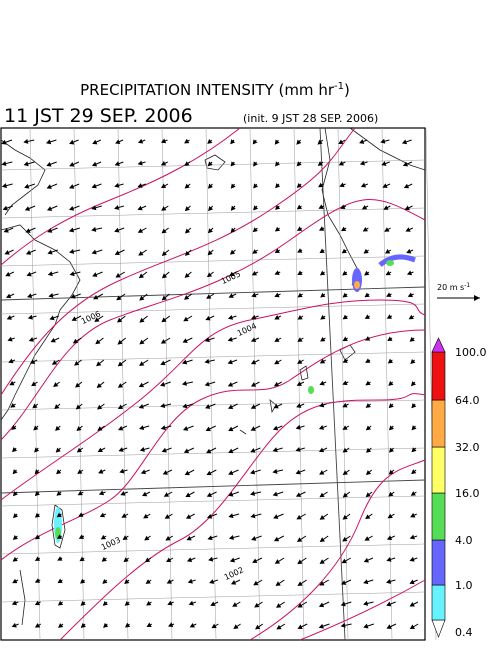 The height and width of the screenshot is (650, 500). What do you see at coordinates (42, 565) in the screenshot?
I see `coastline` at bounding box center [42, 565].